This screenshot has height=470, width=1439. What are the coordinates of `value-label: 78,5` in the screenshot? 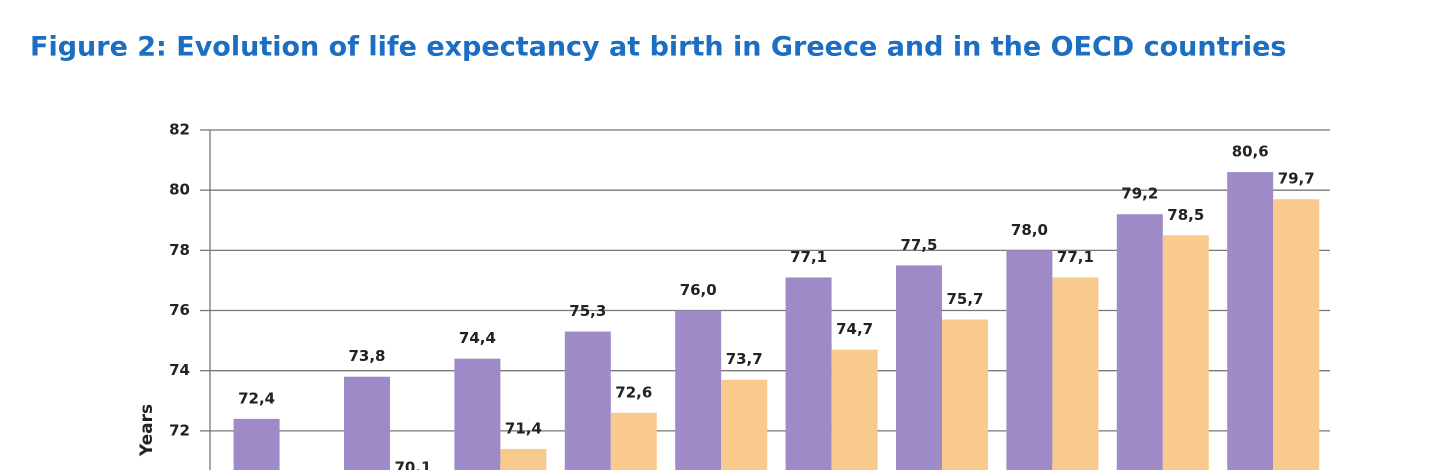 It's located at (1185, 215).